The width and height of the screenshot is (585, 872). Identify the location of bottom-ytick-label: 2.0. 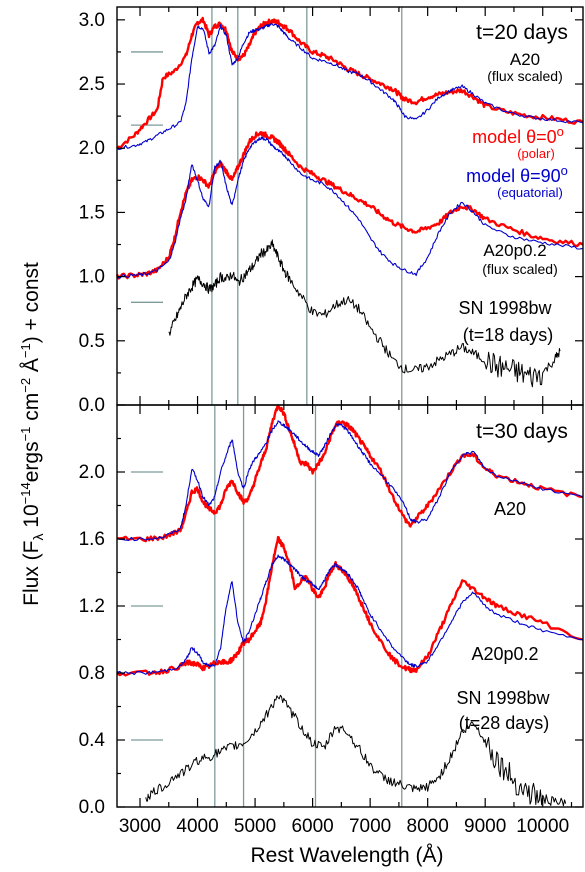
(92, 472).